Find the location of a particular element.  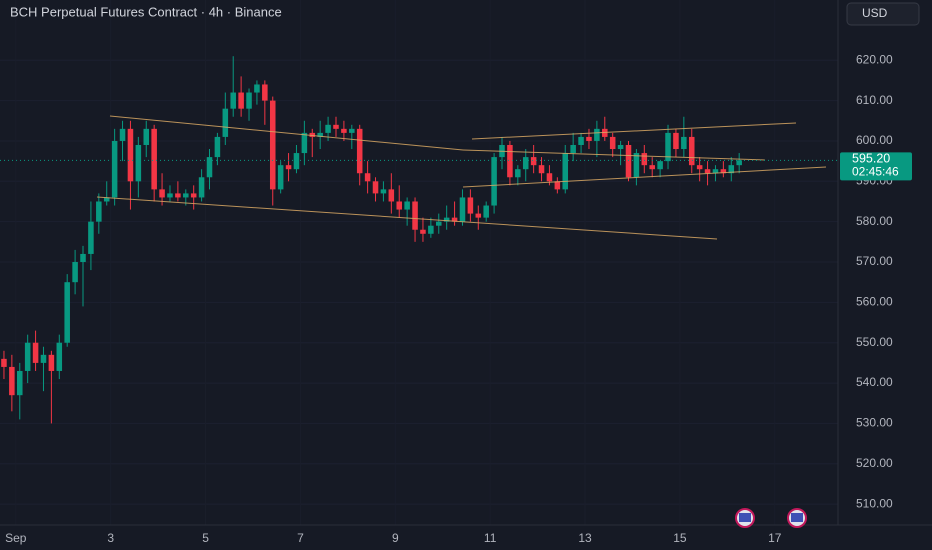

x-tick-label: 5 is located at coordinates (205, 538).